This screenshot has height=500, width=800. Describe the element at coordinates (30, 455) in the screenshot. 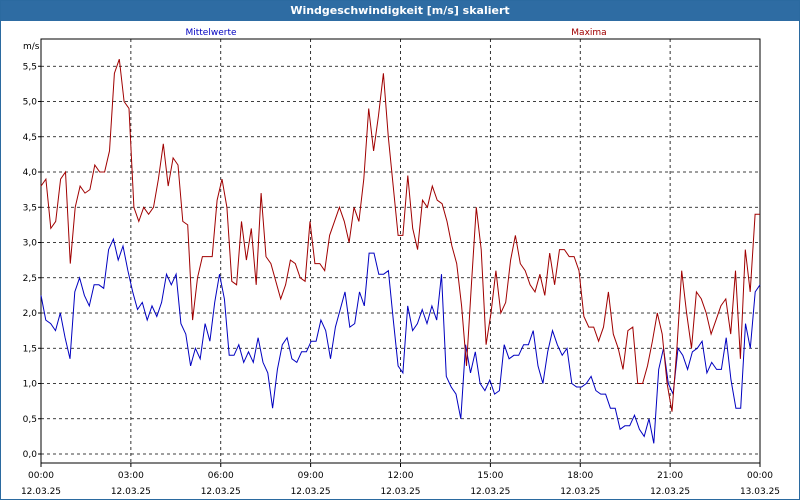

I see `y-tick-label: 0,0` at that location.